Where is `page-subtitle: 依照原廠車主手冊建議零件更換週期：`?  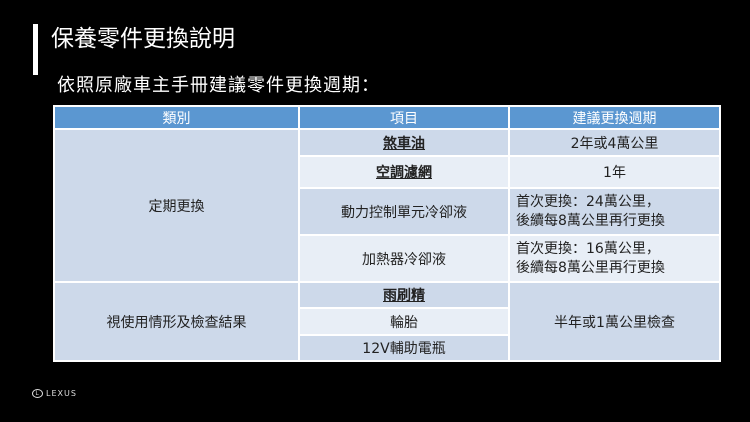
page-subtitle: 依照原廠車主手冊建議零件更換週期： is located at coordinates (218, 85).